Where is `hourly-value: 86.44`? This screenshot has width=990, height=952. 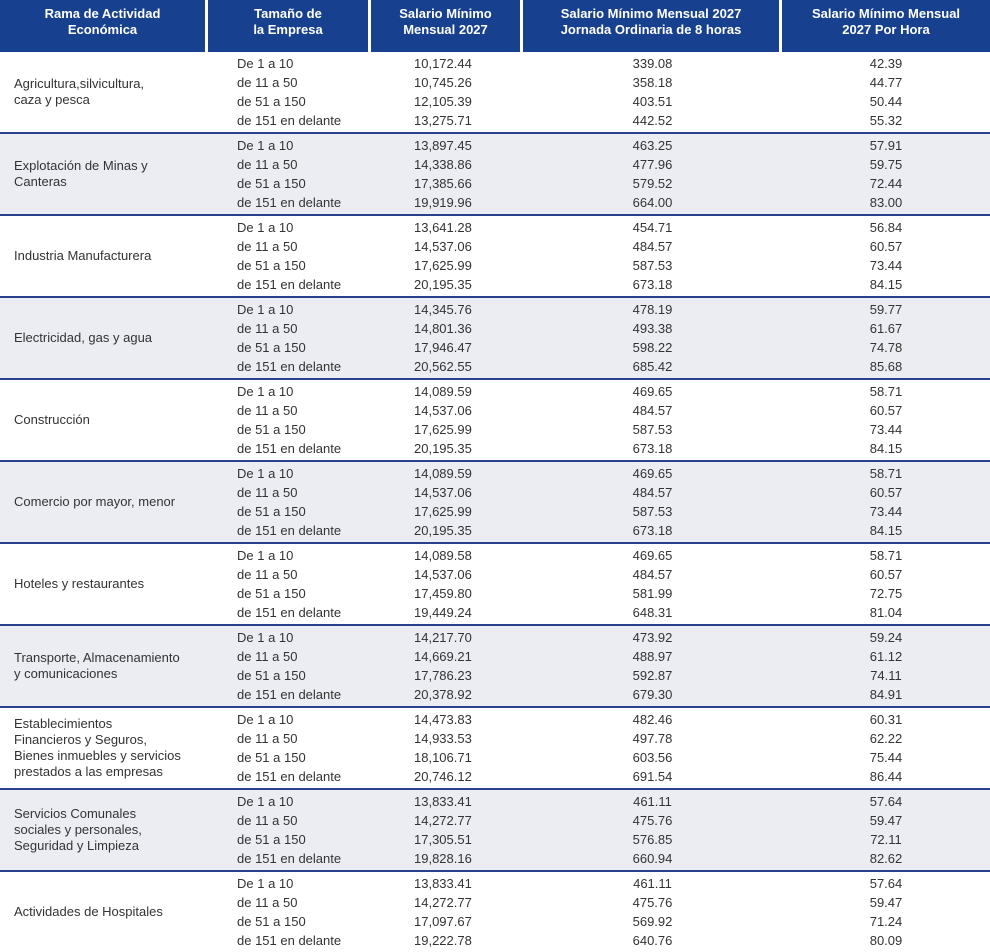
hourly-value: 86.44 is located at coordinates (886, 776).